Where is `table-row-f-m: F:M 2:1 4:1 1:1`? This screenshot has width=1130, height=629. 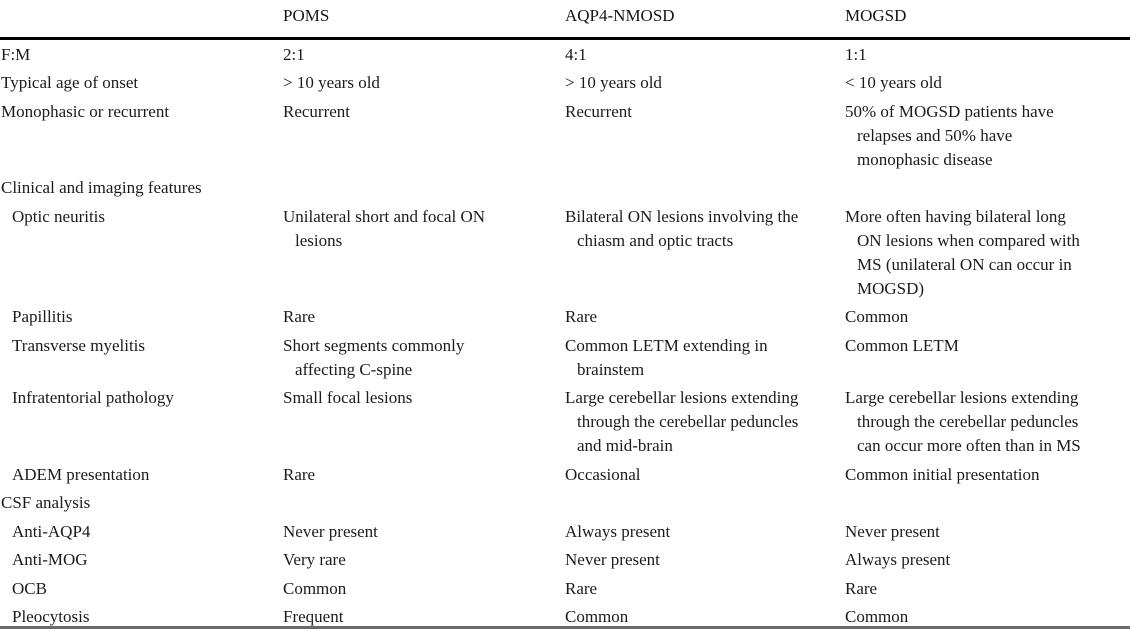
table-row-f-m: F:M 2:1 4:1 1:1 is located at coordinates (565, 54).